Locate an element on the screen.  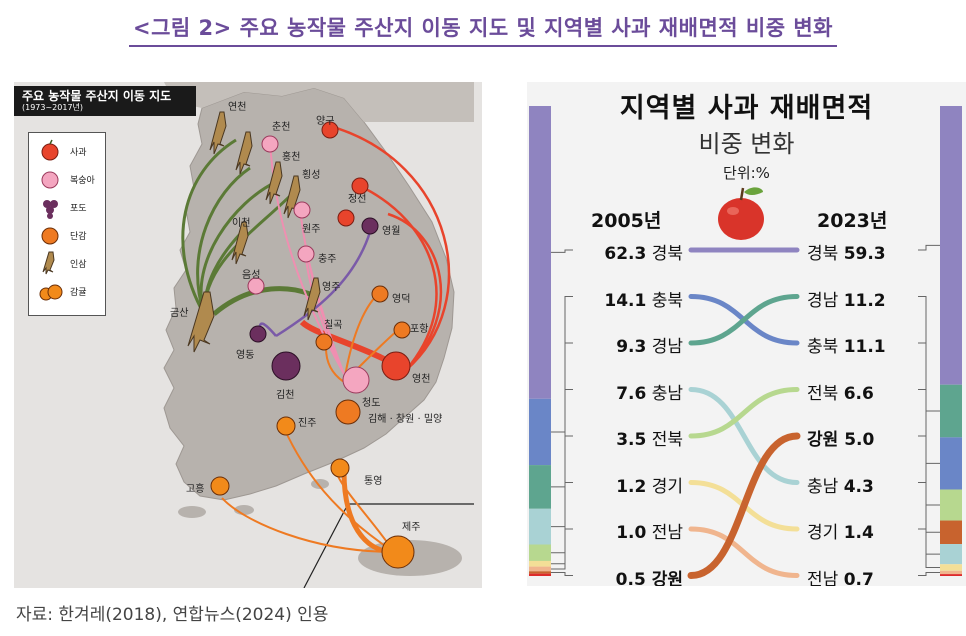
place-label: 홍천 is located at coordinates (291, 157).